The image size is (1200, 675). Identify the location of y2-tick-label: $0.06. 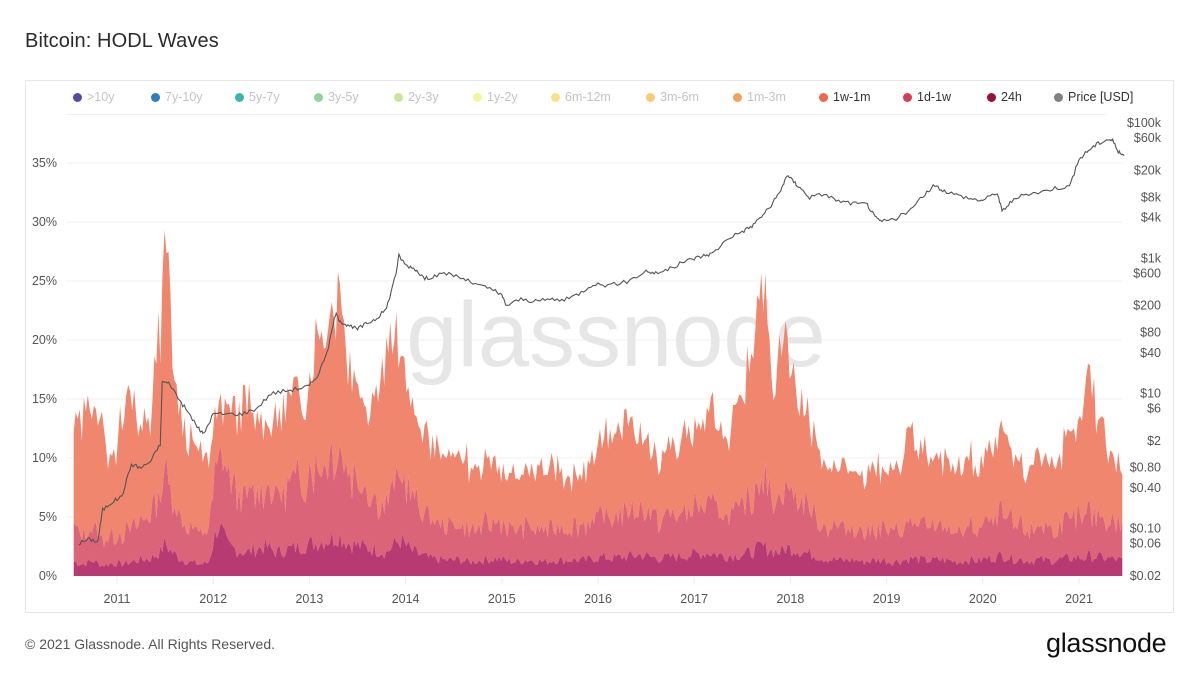
(1145, 544).